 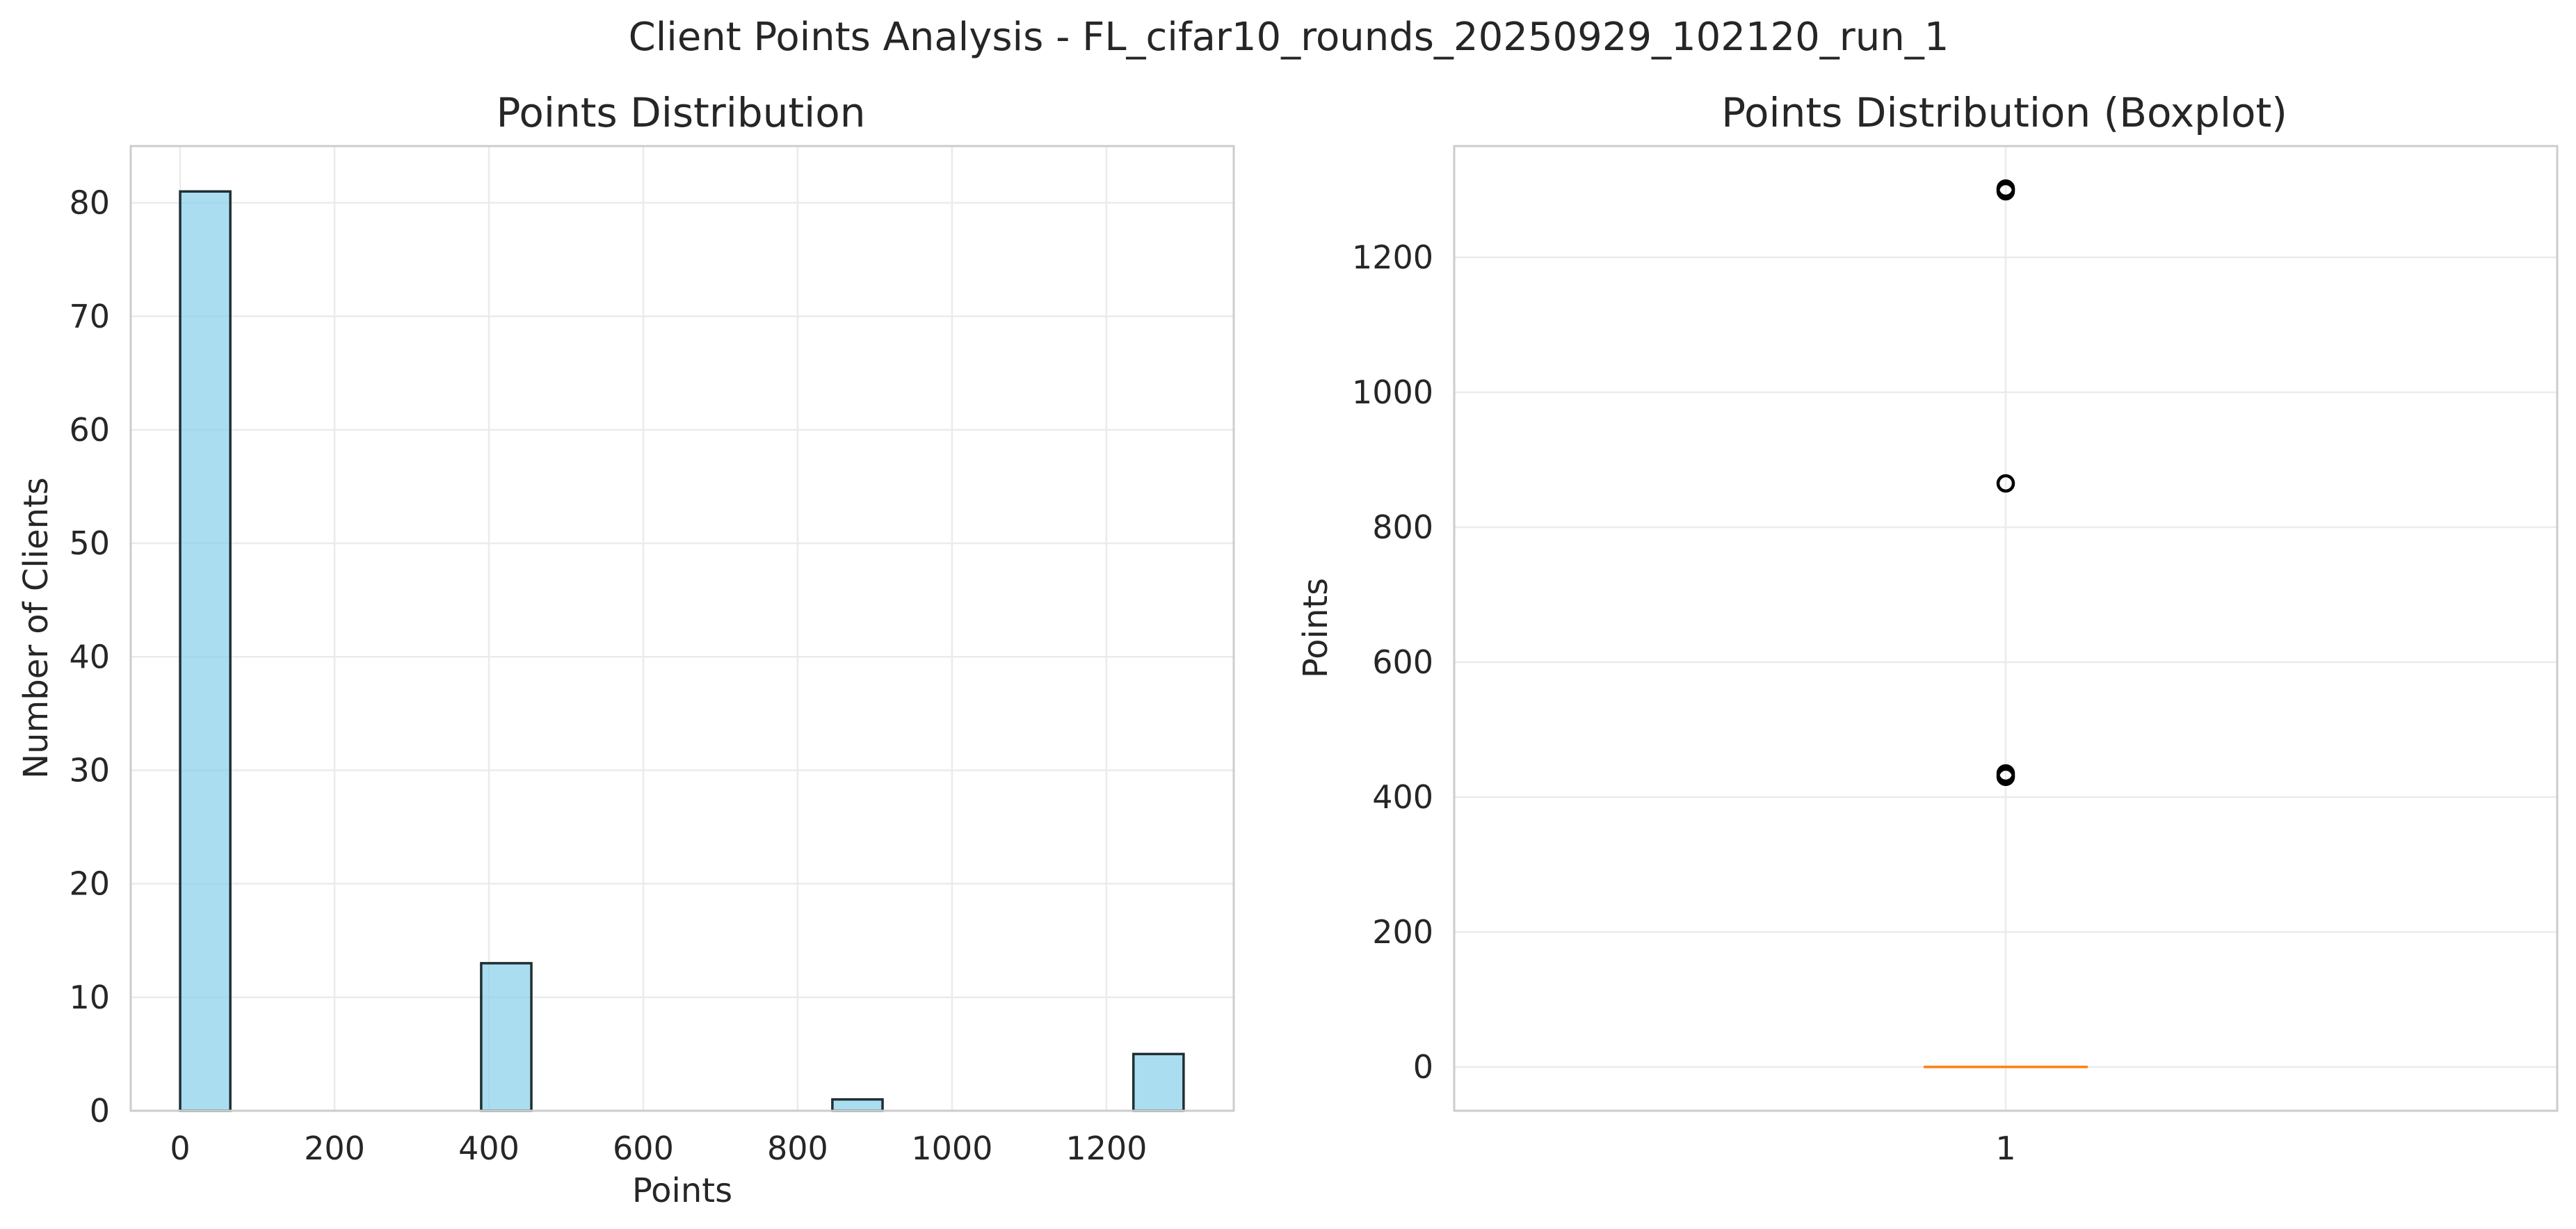 What do you see at coordinates (90, 430) in the screenshot?
I see `histogram-y-tick-label: 60` at bounding box center [90, 430].